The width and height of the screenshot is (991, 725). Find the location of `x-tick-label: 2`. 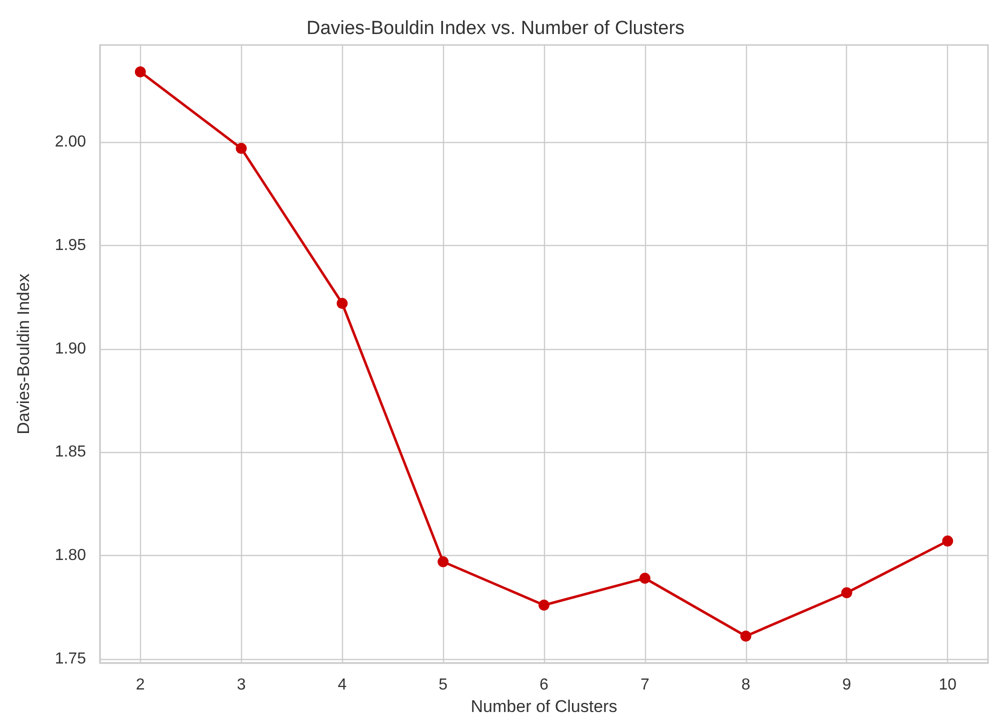

x-tick-label: 2 is located at coordinates (140, 685).